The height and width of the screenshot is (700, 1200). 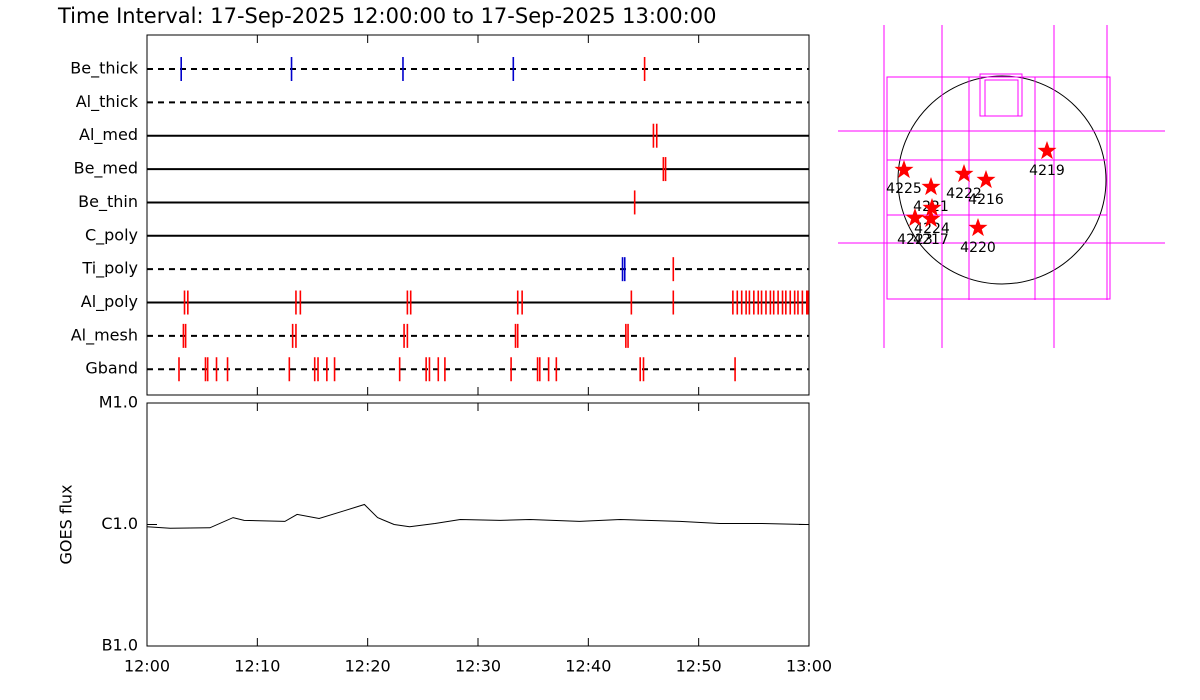 What do you see at coordinates (108, 135) in the screenshot?
I see `filter-label: Al_med` at bounding box center [108, 135].